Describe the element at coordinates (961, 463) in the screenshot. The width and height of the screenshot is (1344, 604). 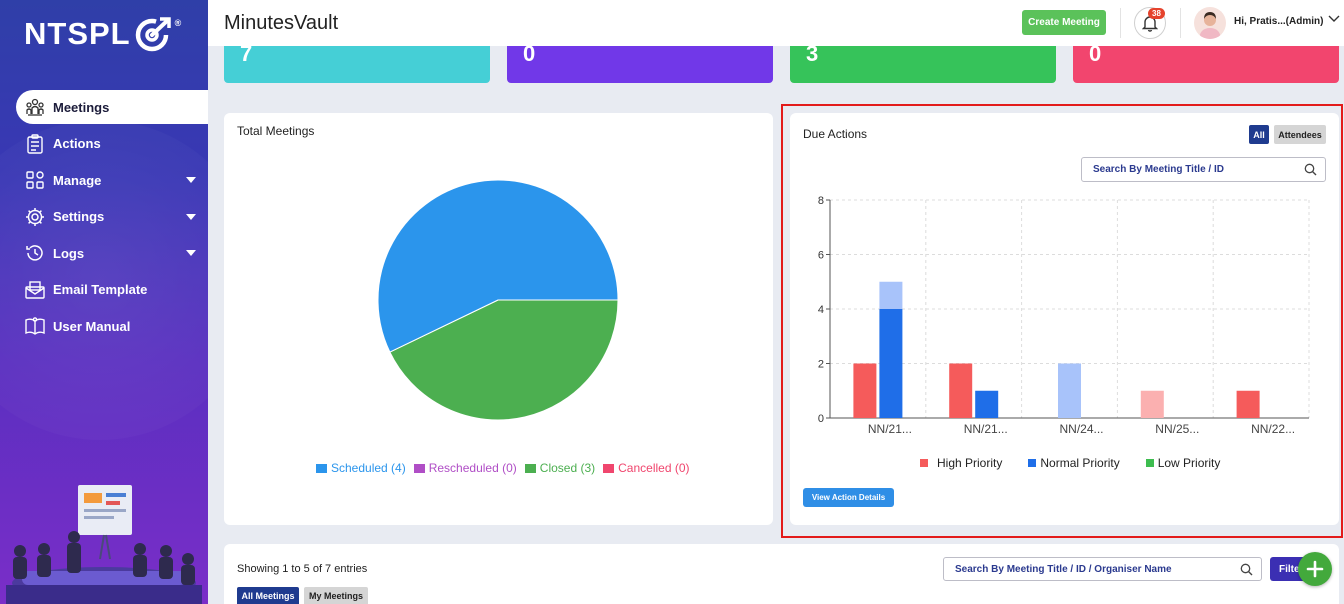
I see `legend-item: High Priority` at that location.